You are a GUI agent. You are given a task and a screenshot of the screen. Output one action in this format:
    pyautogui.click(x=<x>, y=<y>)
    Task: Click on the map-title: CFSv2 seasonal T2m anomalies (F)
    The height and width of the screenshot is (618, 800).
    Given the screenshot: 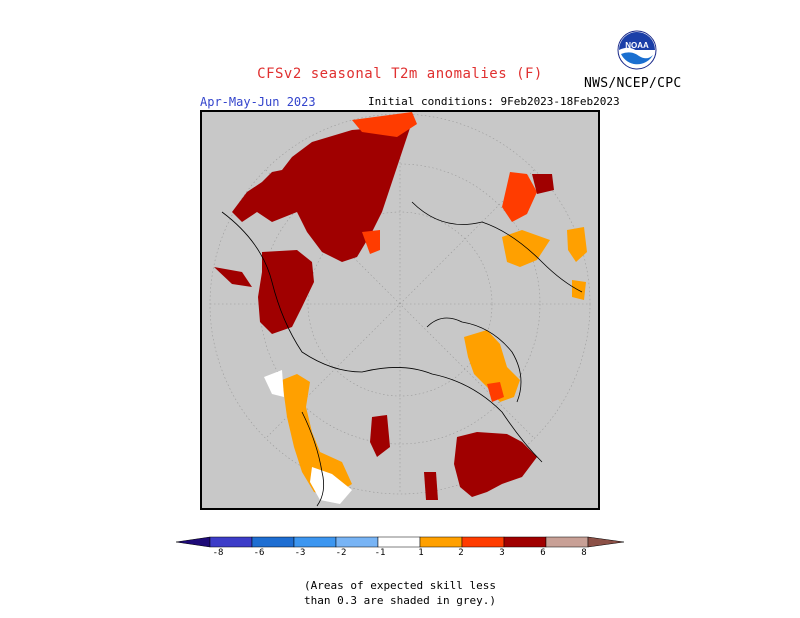 What is the action you would take?
    pyautogui.click(x=400, y=74)
    